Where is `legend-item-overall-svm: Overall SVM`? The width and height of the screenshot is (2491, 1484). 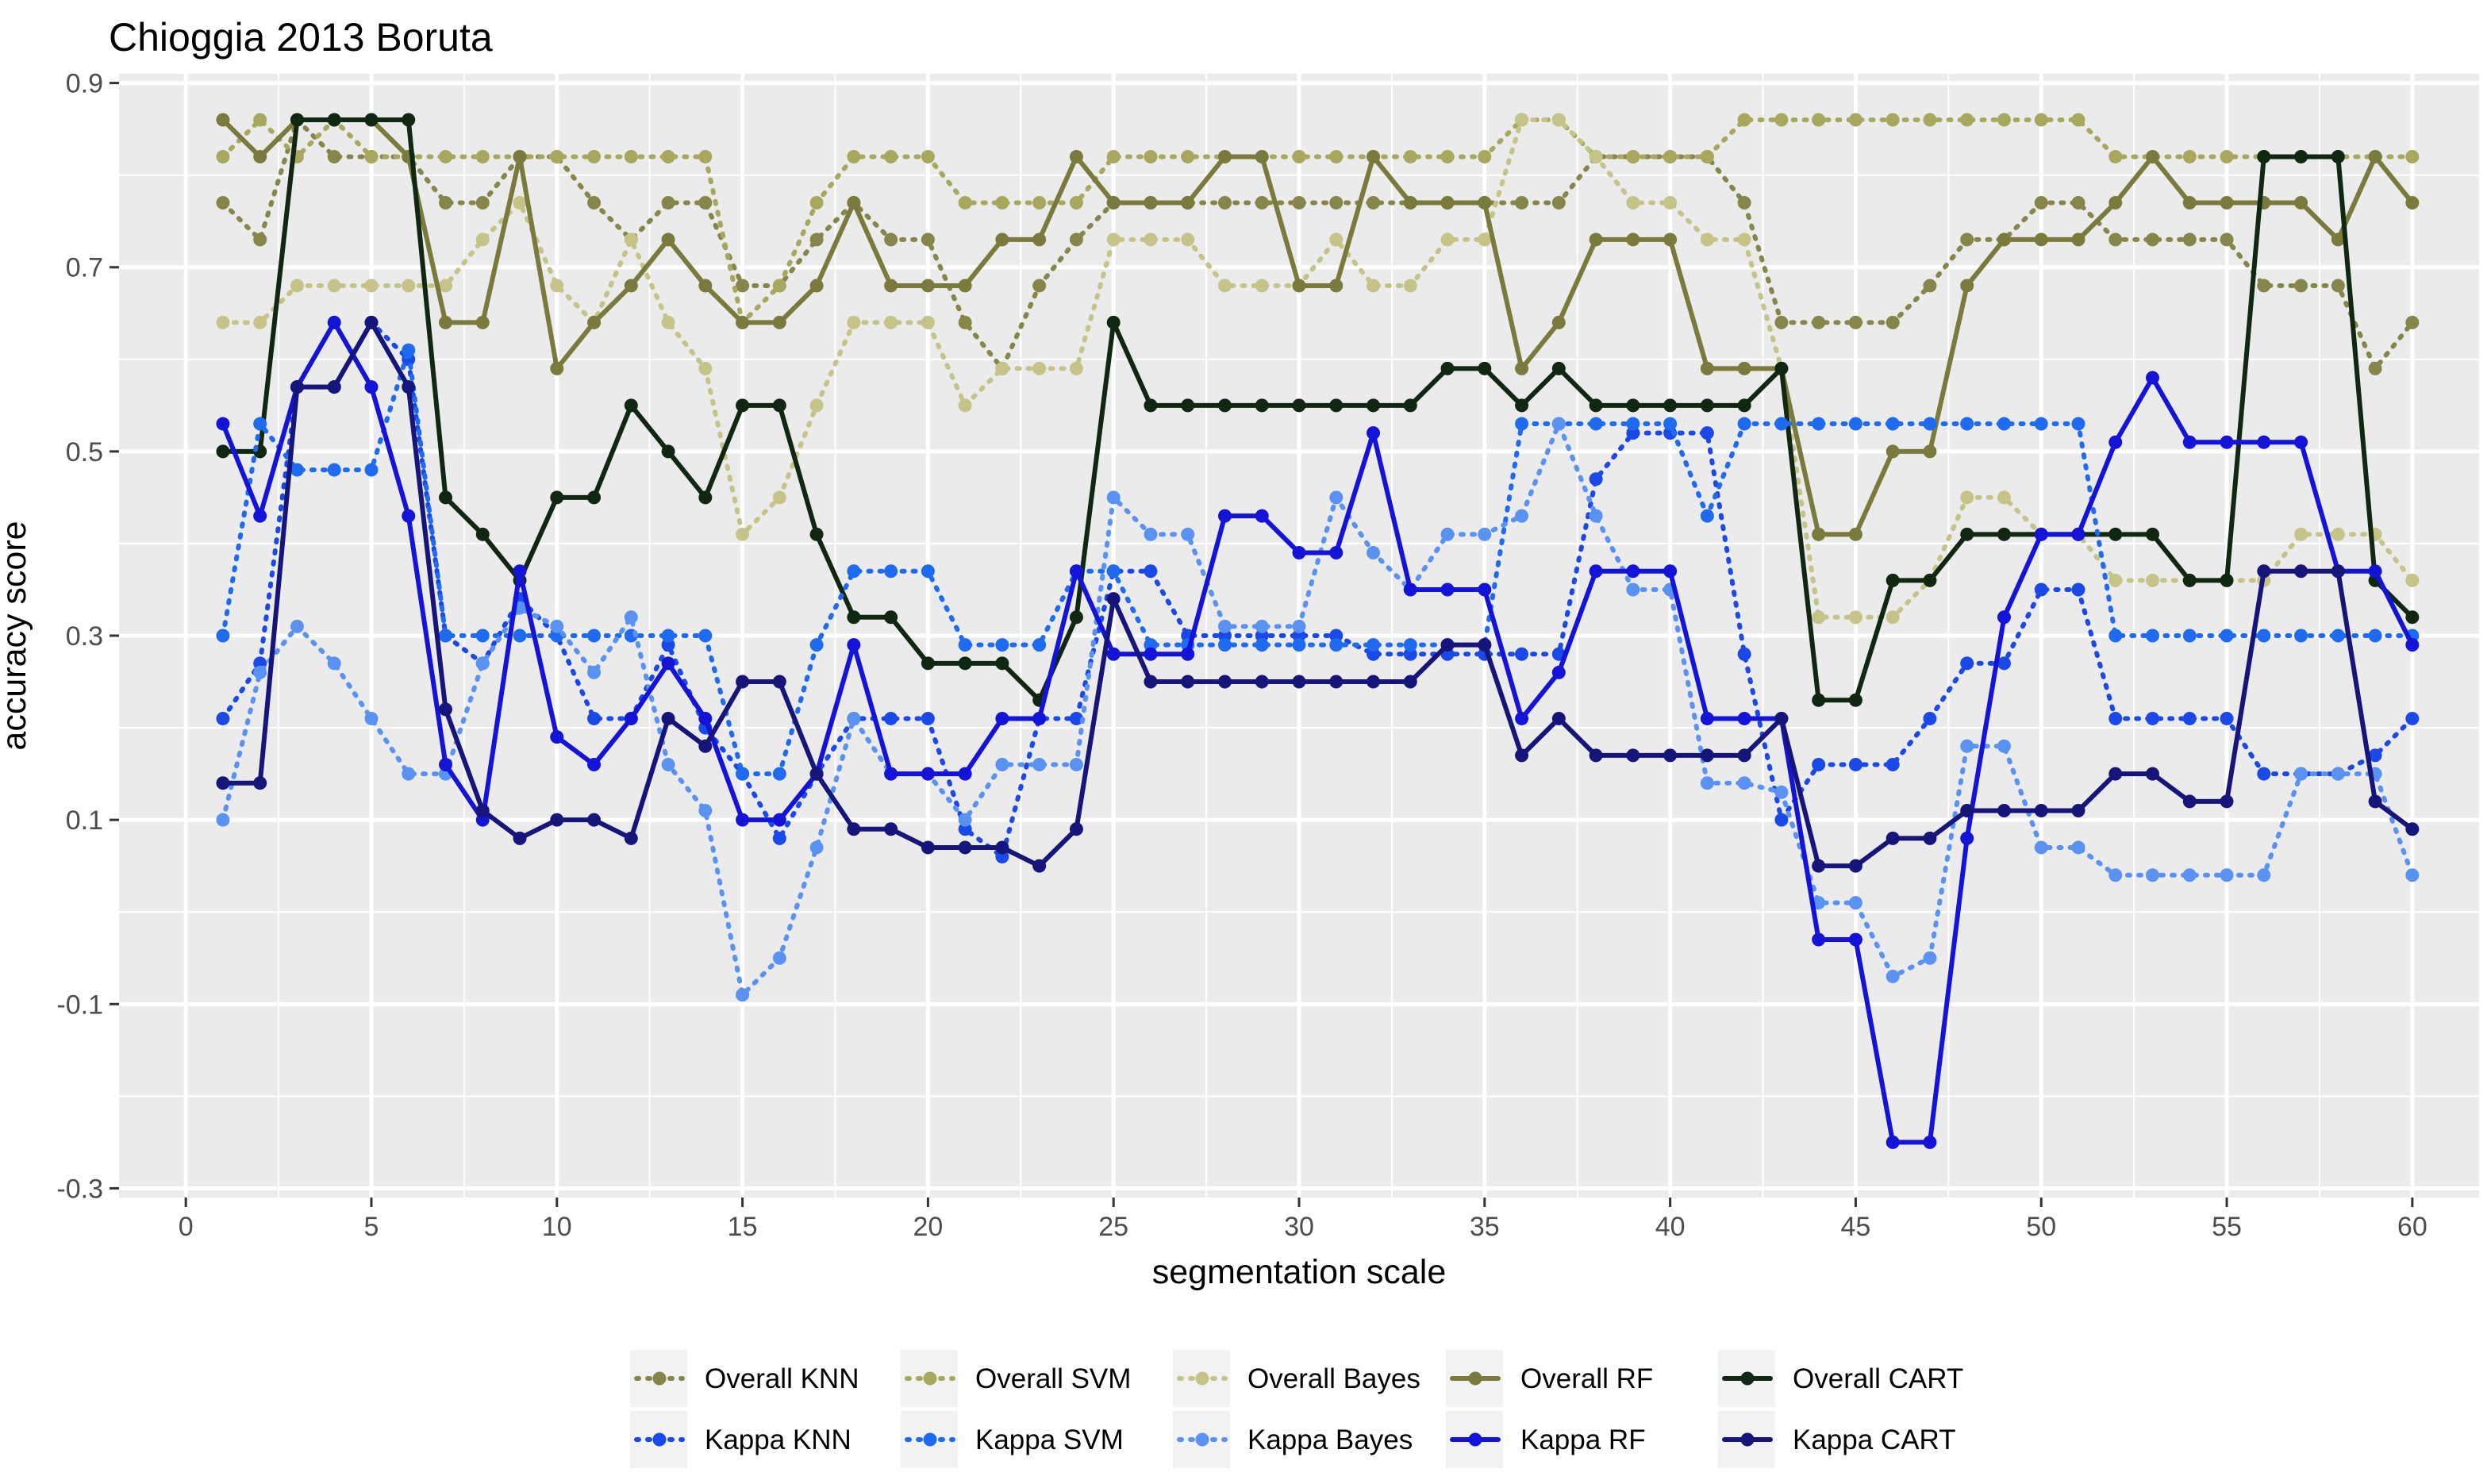
legend-item-overall-svm: Overall SVM is located at coordinates (1016, 1378).